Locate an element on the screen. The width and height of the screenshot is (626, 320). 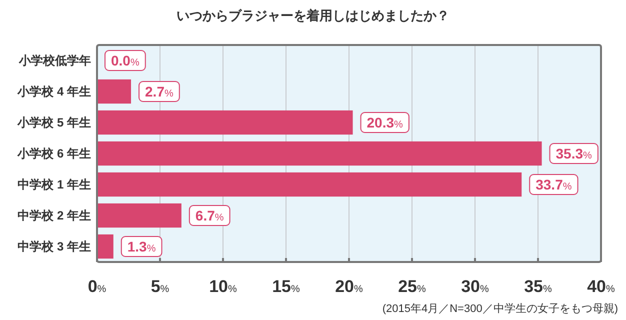
x-tick-label: 40% is located at coordinates (601, 286).